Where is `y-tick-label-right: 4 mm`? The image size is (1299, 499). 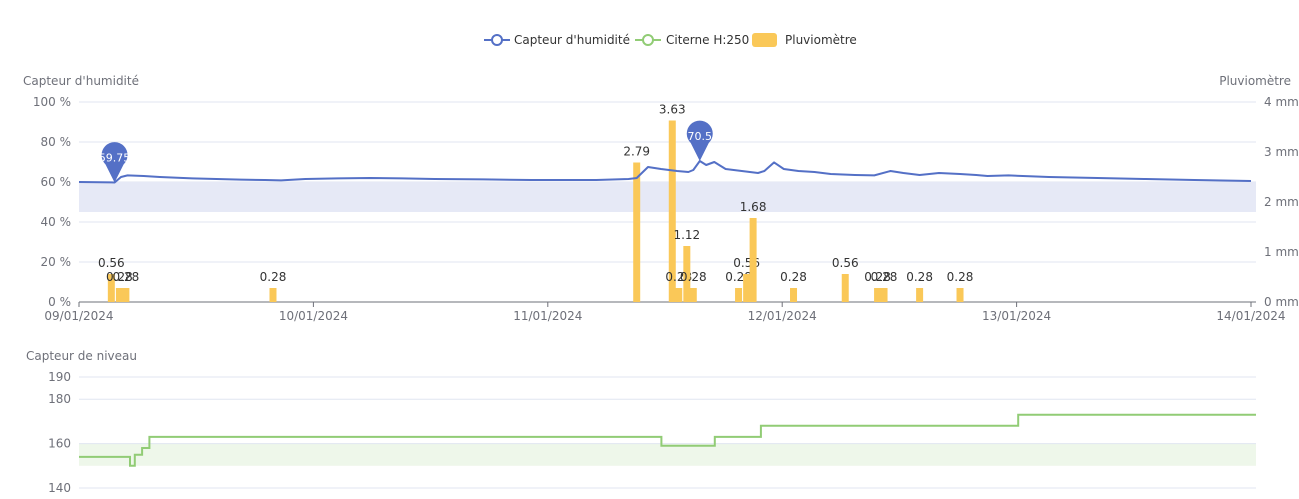
y-tick-label-right: 4 mm is located at coordinates (1281, 102).